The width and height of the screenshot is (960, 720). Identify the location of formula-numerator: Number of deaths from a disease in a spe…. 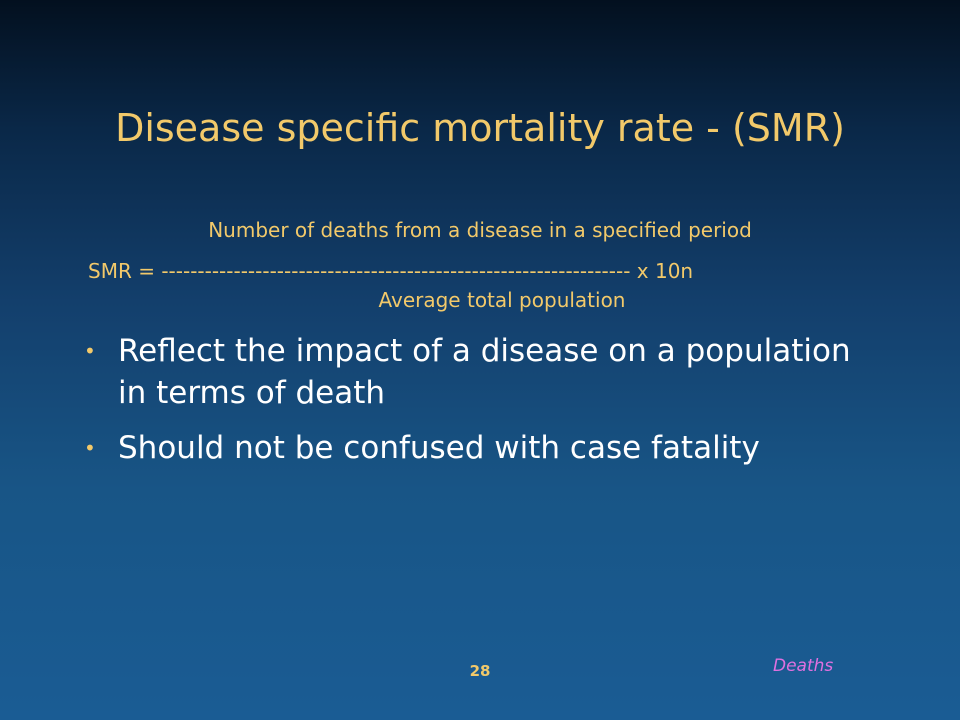
(480, 230).